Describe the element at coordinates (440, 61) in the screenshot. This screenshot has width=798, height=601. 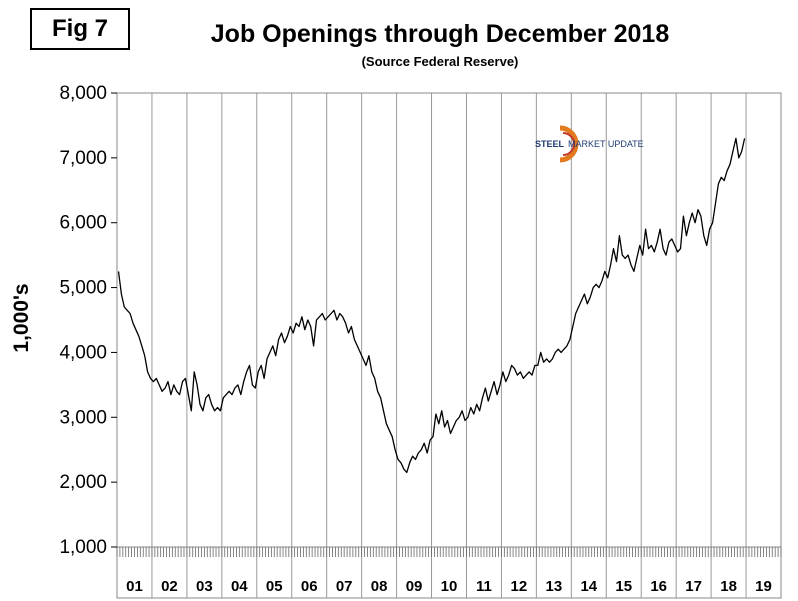
I see `chart-subtitle: (Source Federal Reserve)` at that location.